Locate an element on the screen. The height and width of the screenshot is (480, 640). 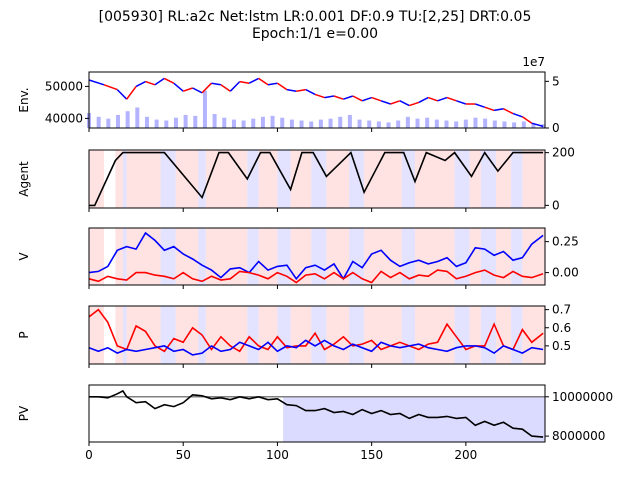
ytick-label: 0.00 is located at coordinates (565, 273).